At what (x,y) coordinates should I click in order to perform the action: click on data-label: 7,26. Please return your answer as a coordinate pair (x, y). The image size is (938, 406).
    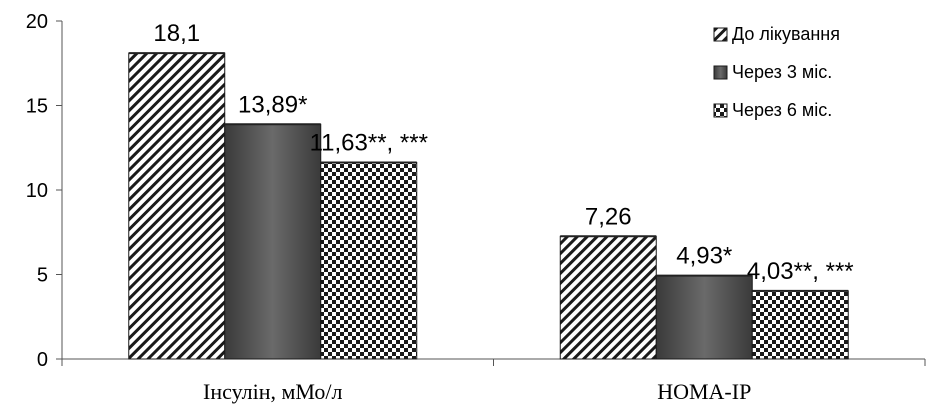
    Looking at the image, I should click on (608, 216).